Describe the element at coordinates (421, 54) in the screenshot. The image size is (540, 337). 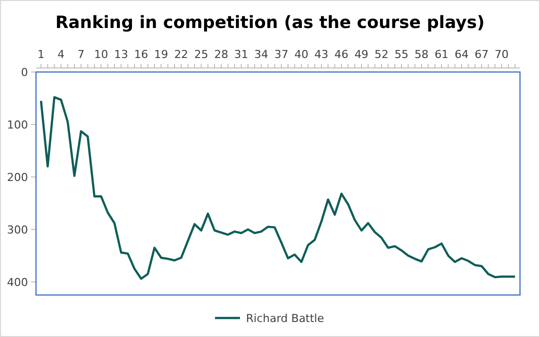
I see `x-tick-label: 58` at that location.